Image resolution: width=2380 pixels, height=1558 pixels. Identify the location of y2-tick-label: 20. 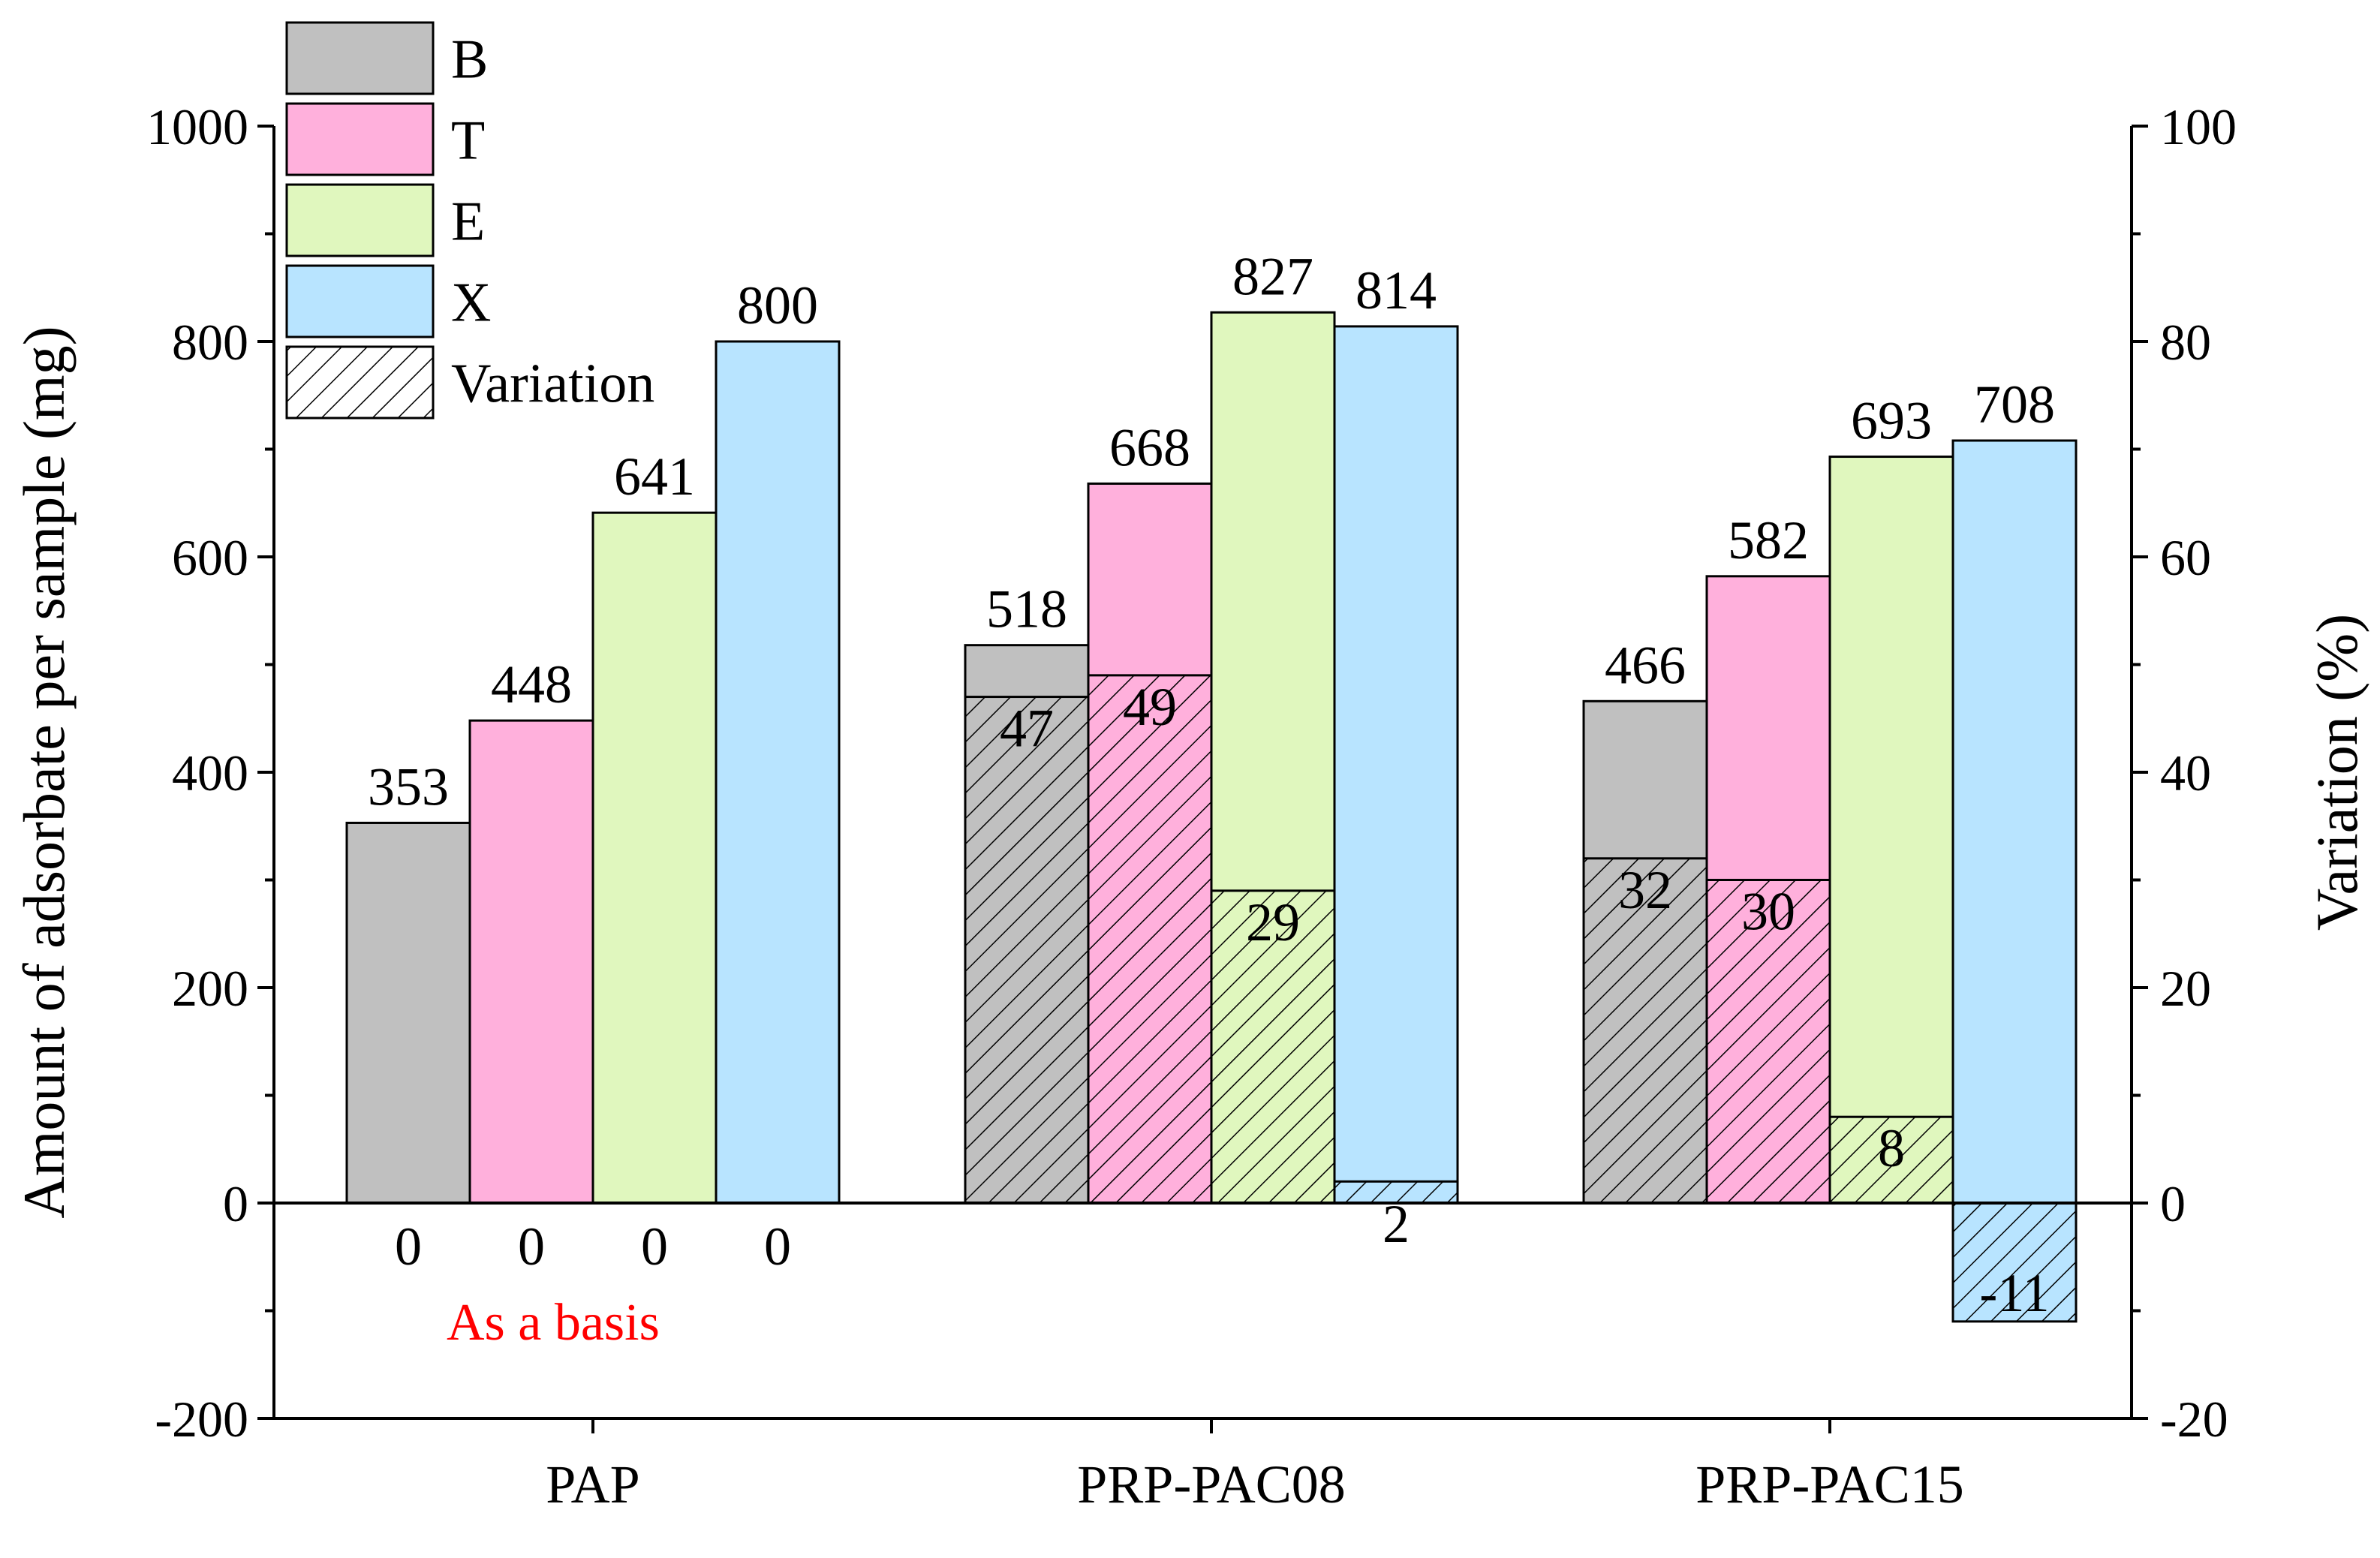
(2185, 988).